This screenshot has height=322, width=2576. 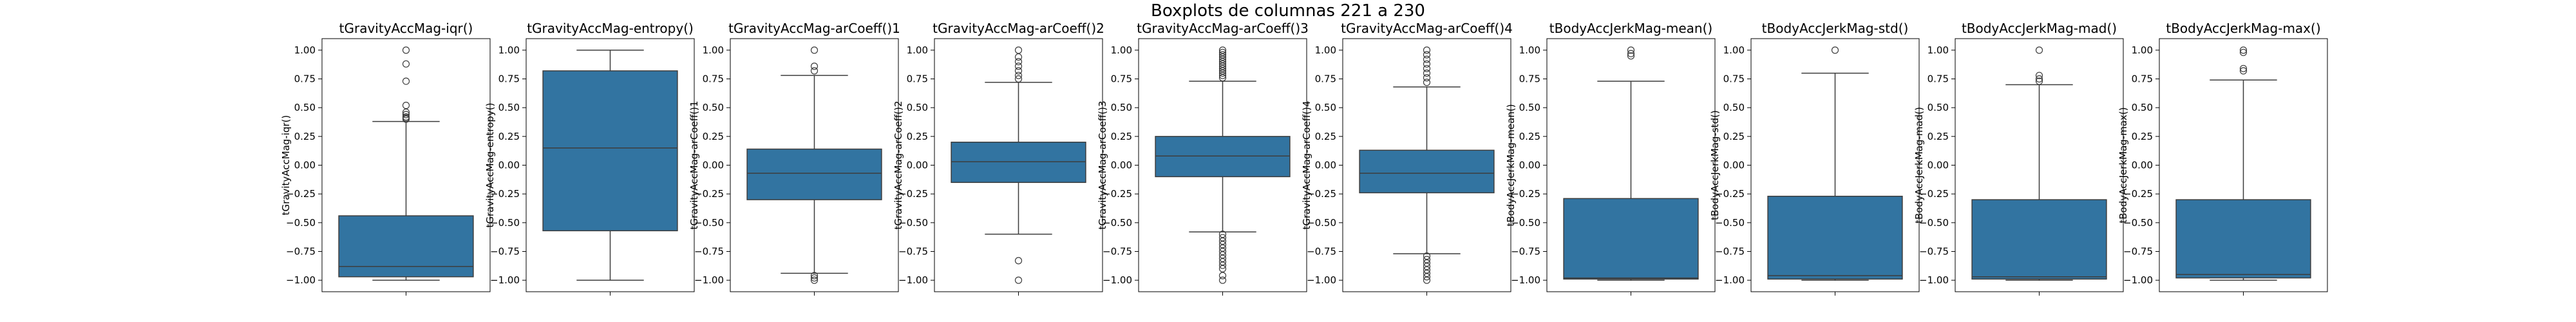 What do you see at coordinates (1102, 164) in the screenshot?
I see `y-axis-label: tGravityAccMag-arCoeff()3` at bounding box center [1102, 164].